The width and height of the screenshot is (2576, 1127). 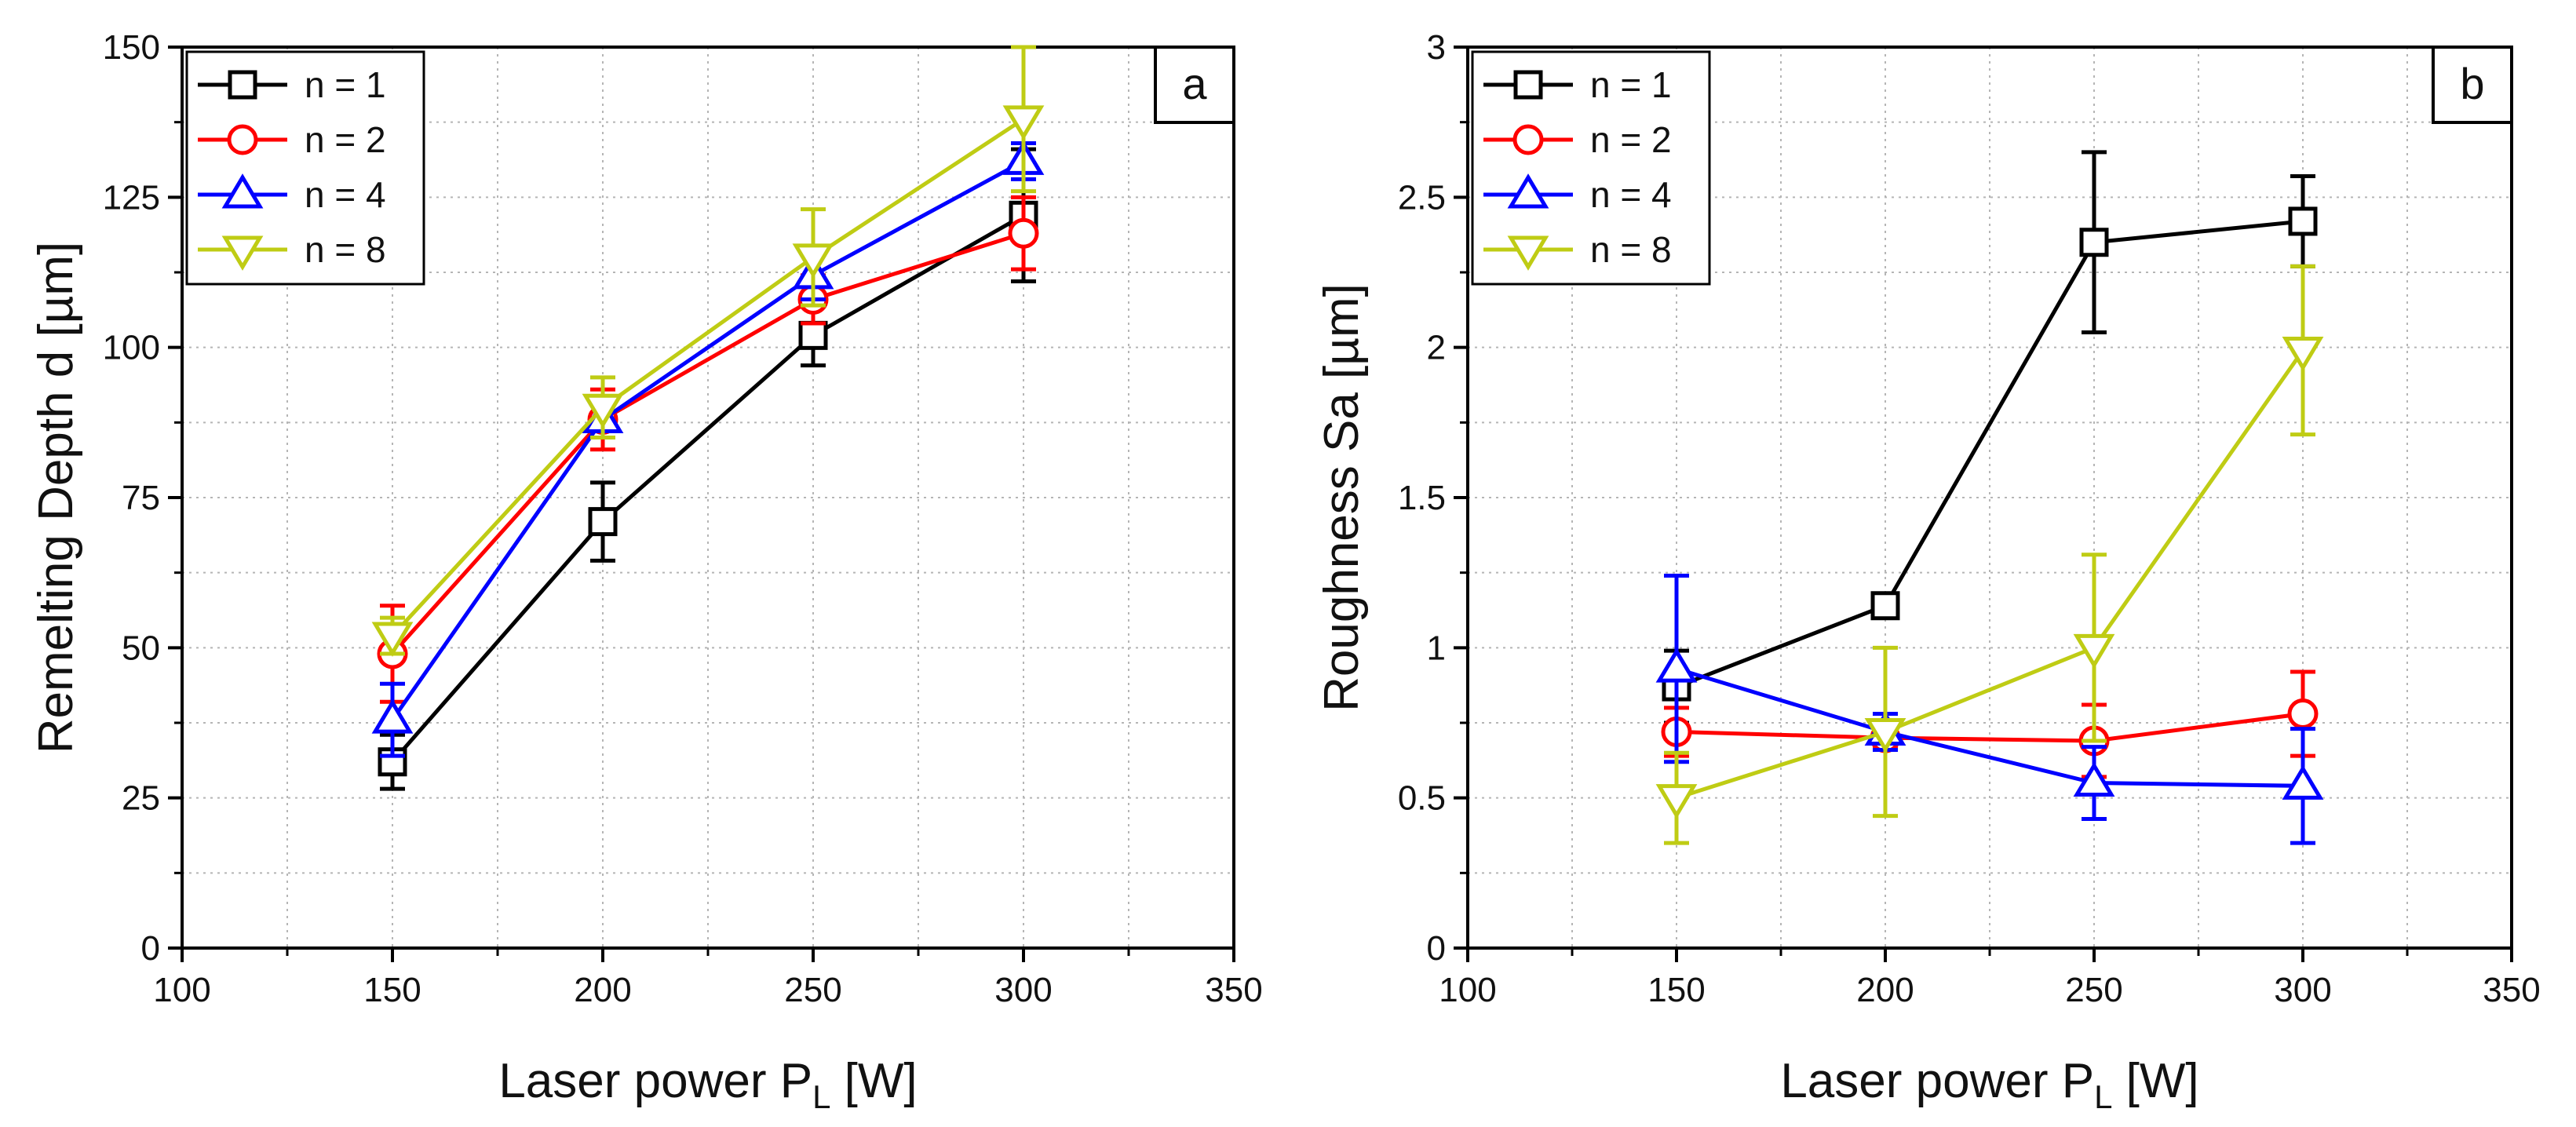 I want to click on y-tick-label: 1, so click(x=1436, y=648).